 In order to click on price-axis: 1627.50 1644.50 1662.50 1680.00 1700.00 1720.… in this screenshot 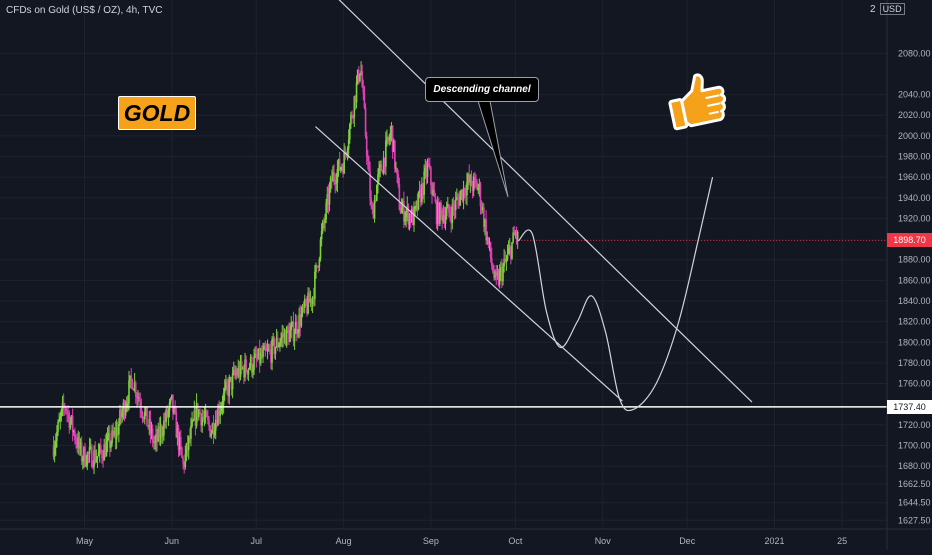, I will do `click(908, 275)`.